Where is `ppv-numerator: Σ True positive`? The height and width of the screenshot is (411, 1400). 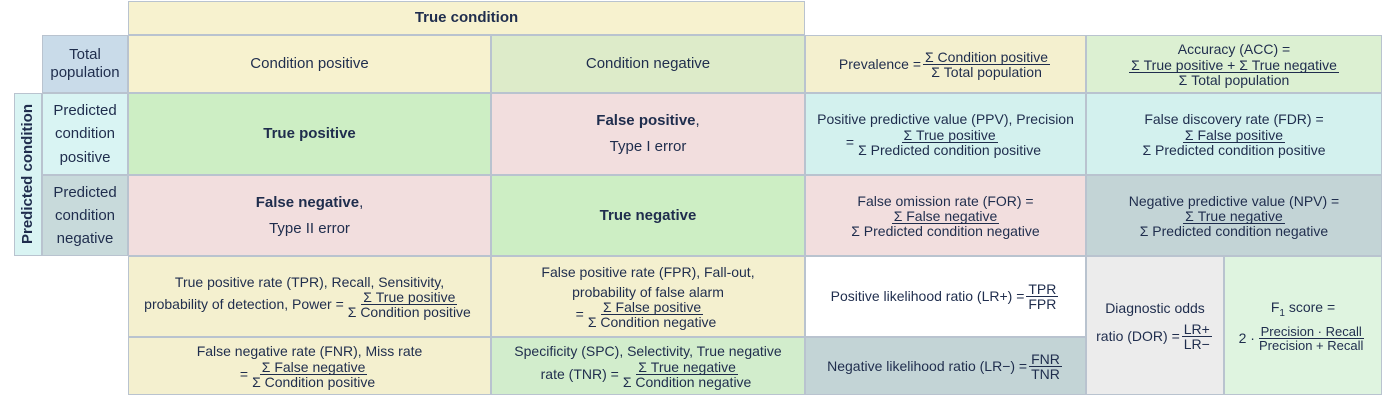 ppv-numerator: Σ True positive is located at coordinates (949, 134).